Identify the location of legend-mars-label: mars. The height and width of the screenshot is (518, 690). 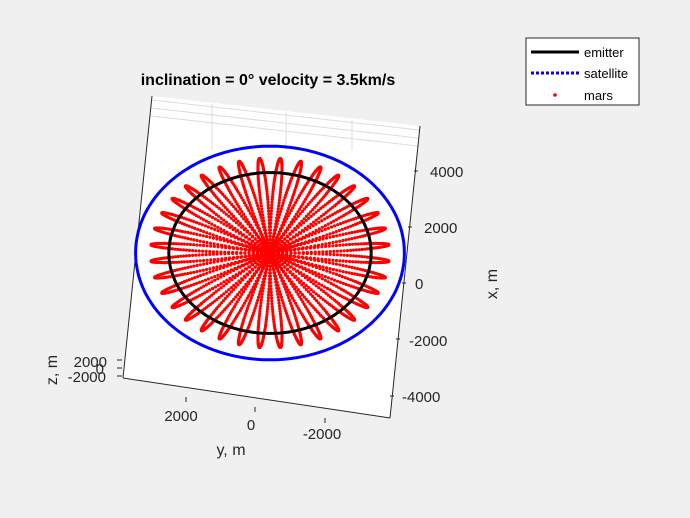
(598, 95).